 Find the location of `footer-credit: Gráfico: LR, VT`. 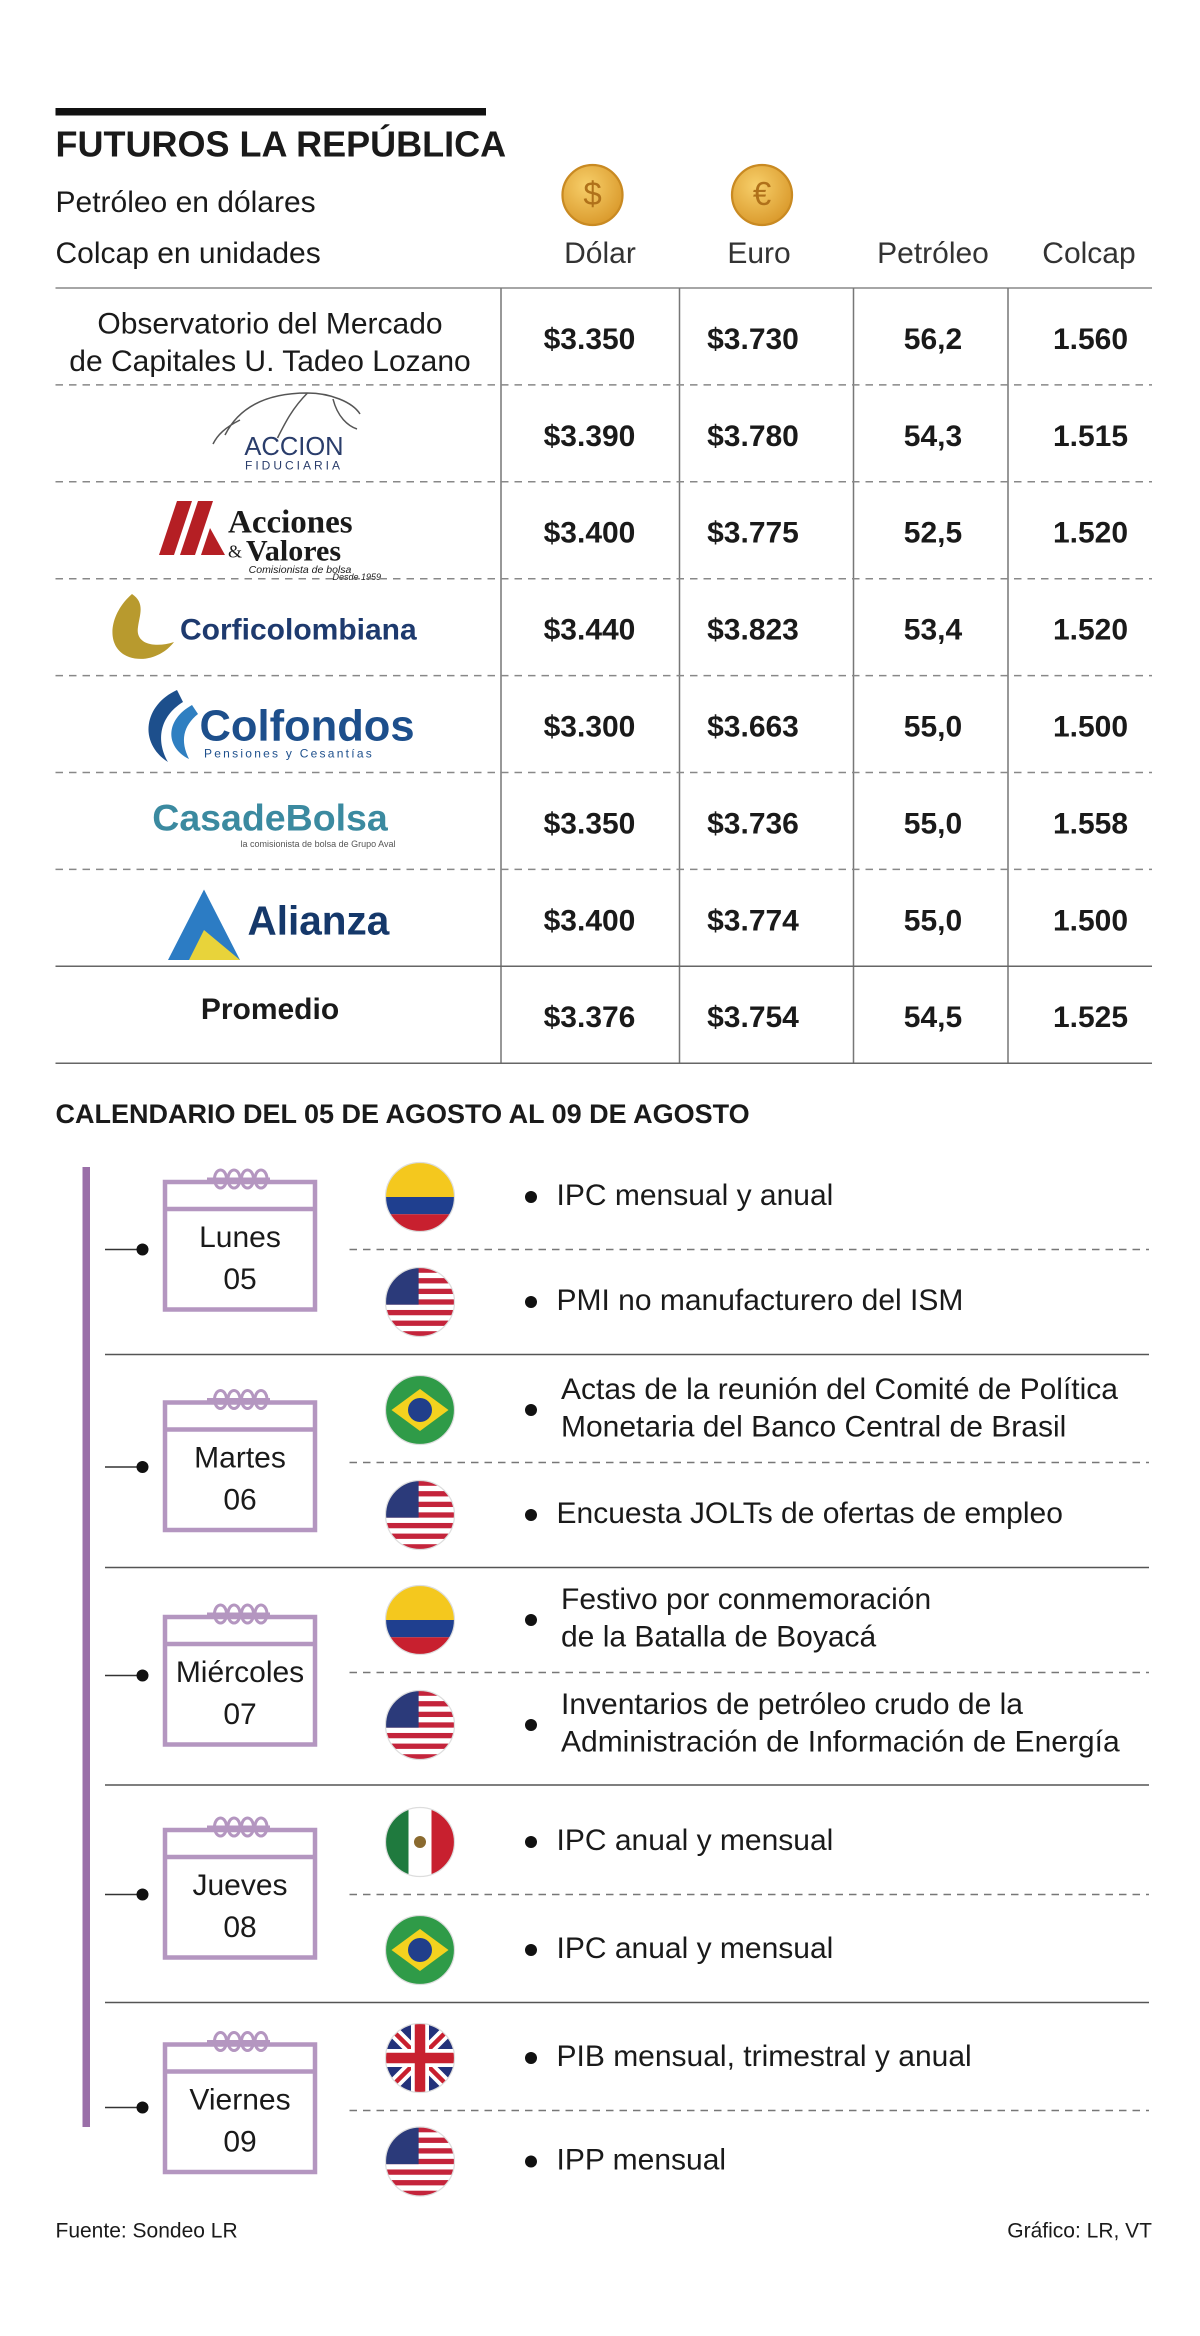

footer-credit: Gráfico: LR, VT is located at coordinates (1079, 2231).